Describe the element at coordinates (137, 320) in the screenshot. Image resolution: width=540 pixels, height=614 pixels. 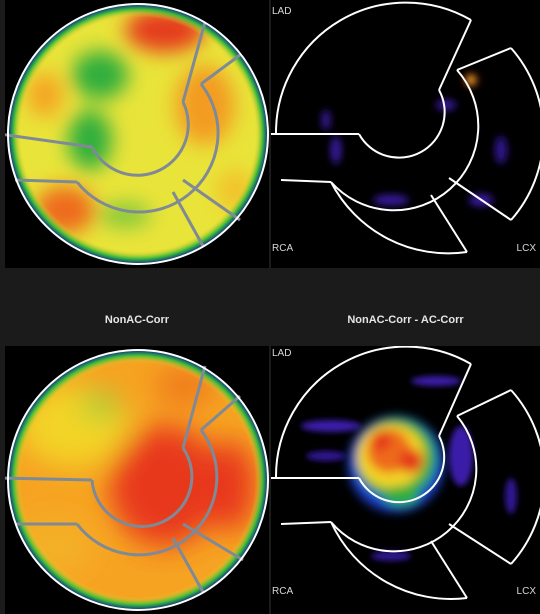
I see `caption-left: NonAC-Corr` at that location.